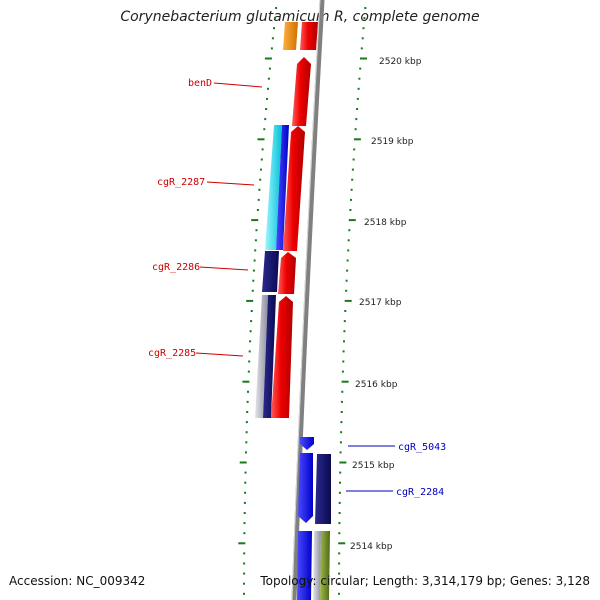 The width and height of the screenshot is (600, 600). What do you see at coordinates (200, 83) in the screenshot?
I see `gene-label-bend: benD` at bounding box center [200, 83].